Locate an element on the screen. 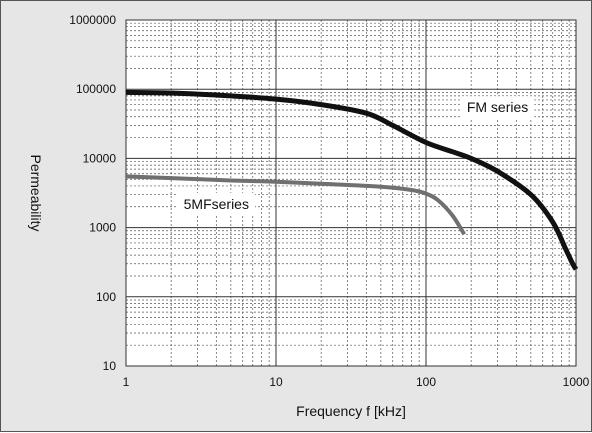 This screenshot has width=592, height=433. annotation-label: 5MFseries is located at coordinates (216, 204).